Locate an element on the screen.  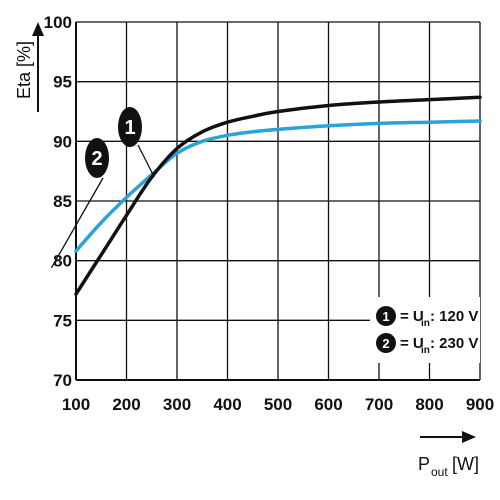
x-tick-label: 100 is located at coordinates (76, 404).